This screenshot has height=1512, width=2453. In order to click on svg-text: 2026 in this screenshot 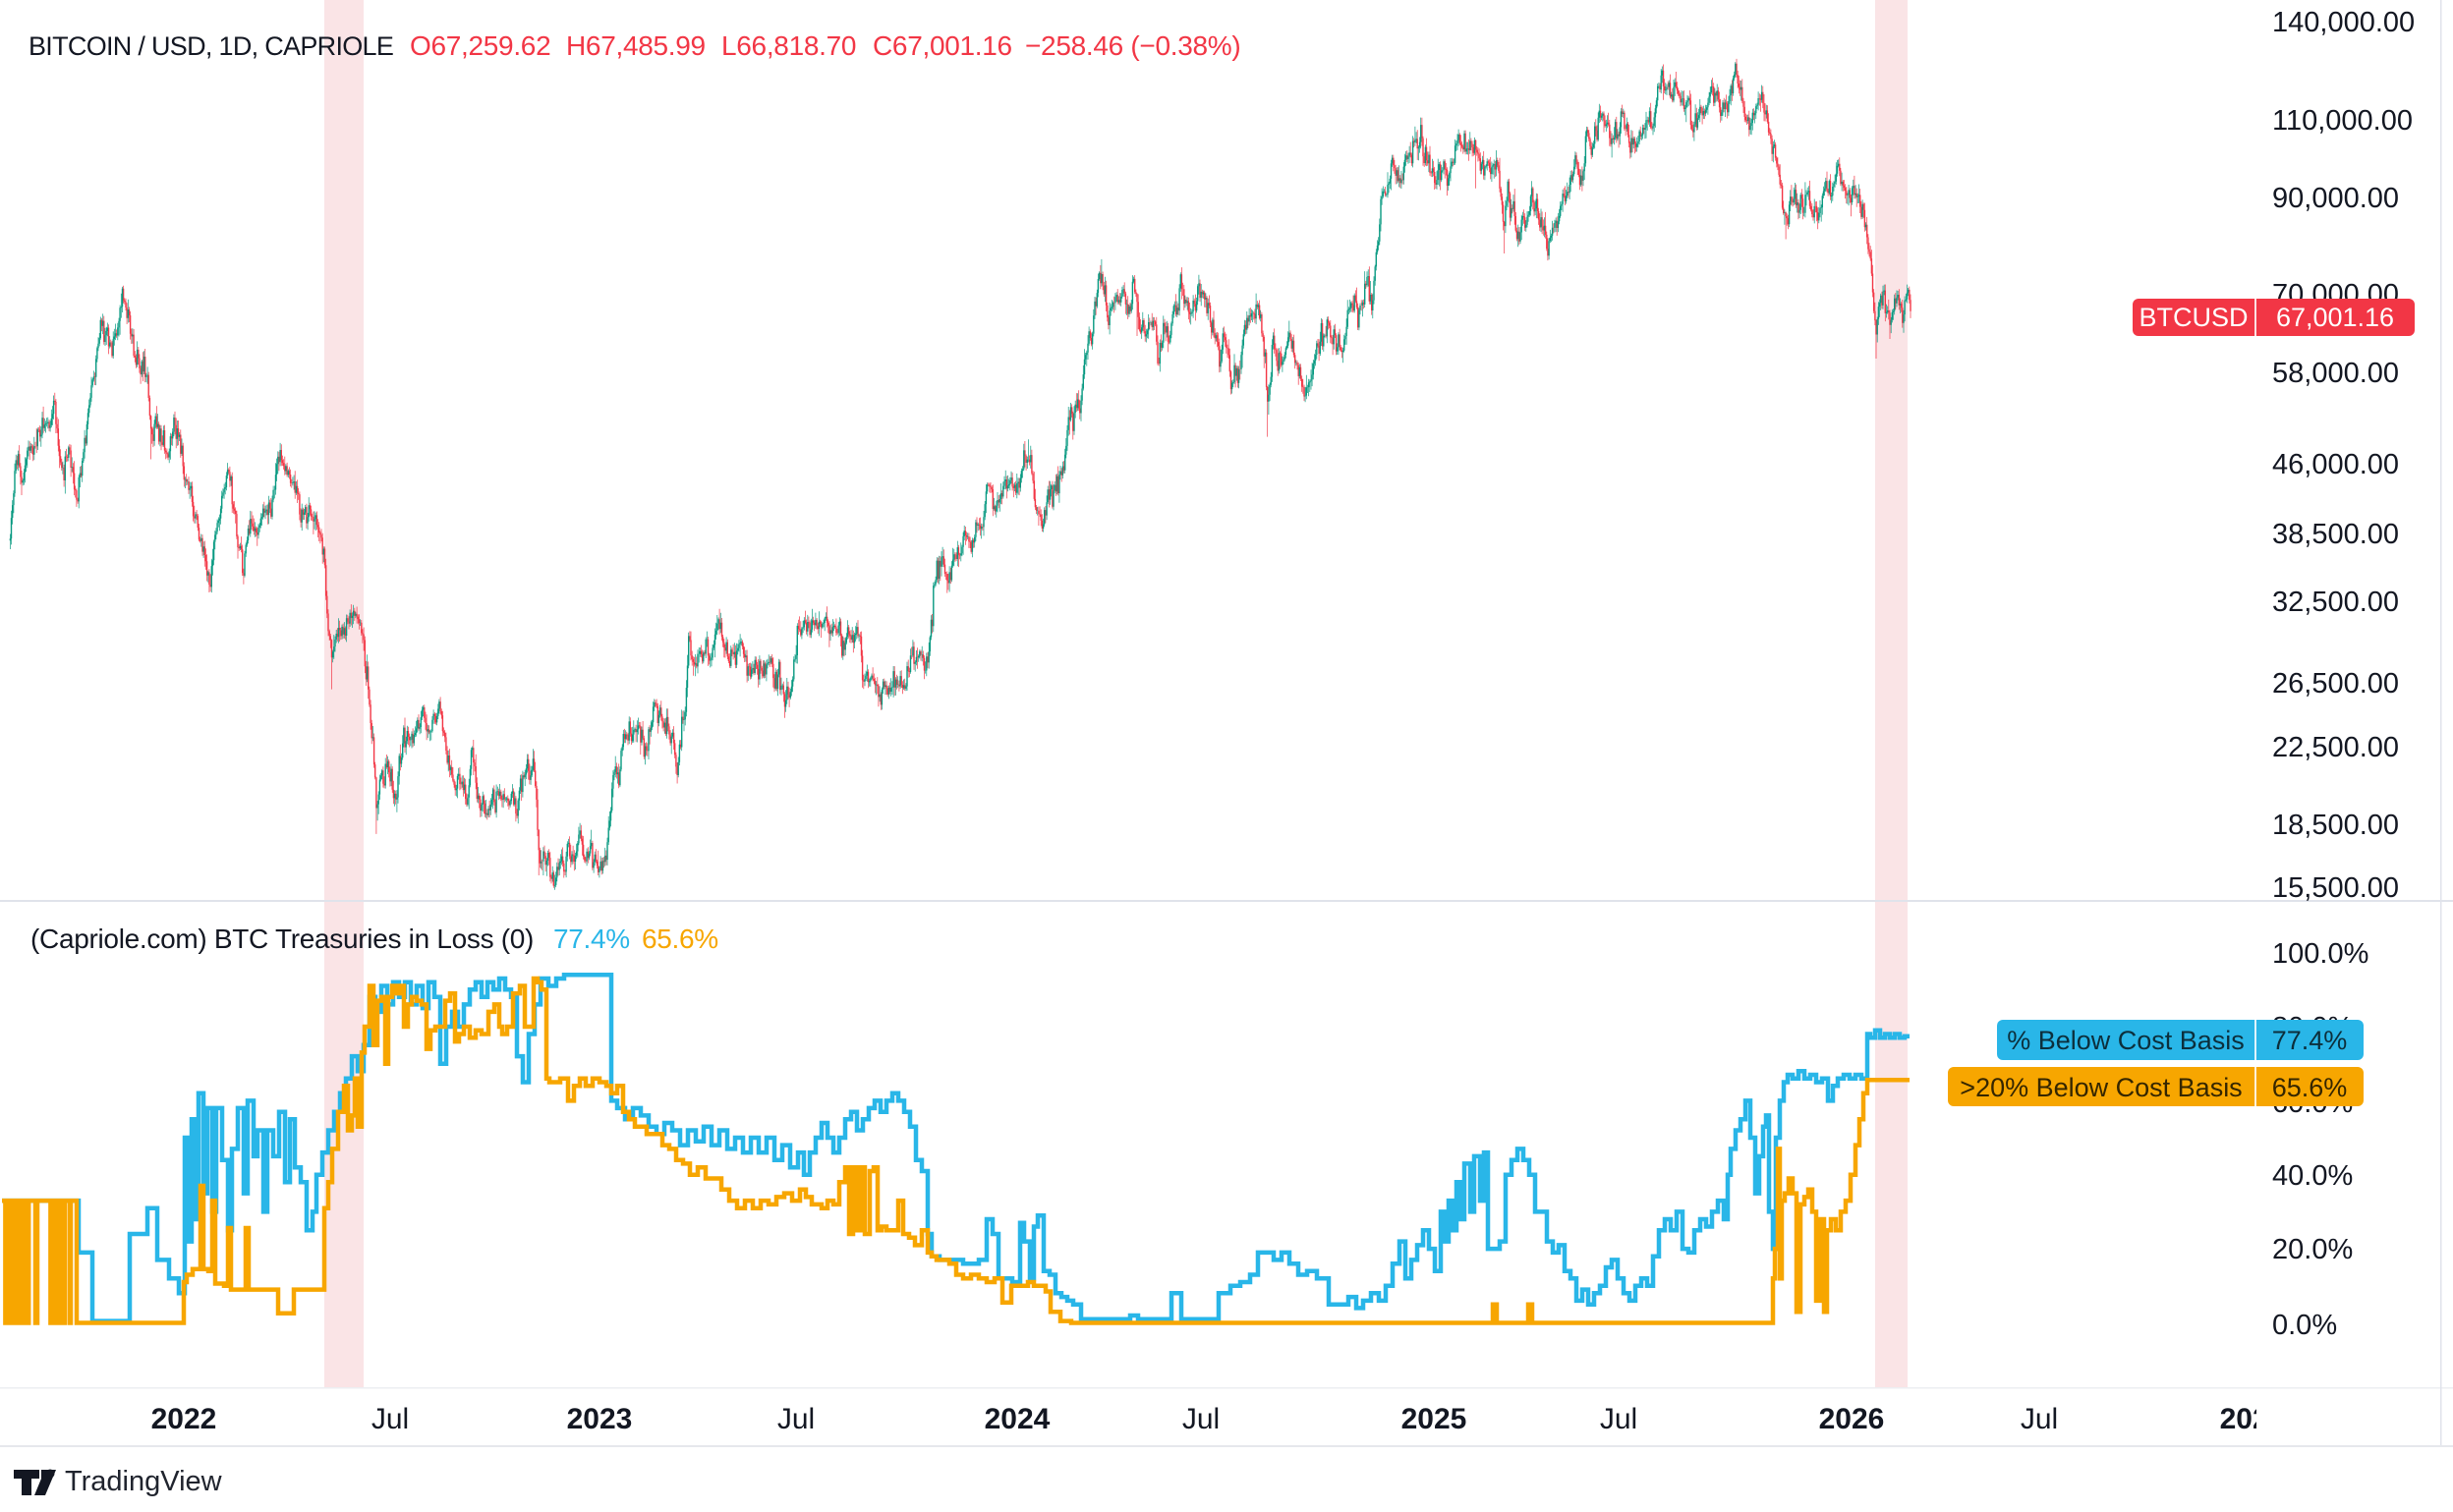, I will do `click(1852, 1419)`.